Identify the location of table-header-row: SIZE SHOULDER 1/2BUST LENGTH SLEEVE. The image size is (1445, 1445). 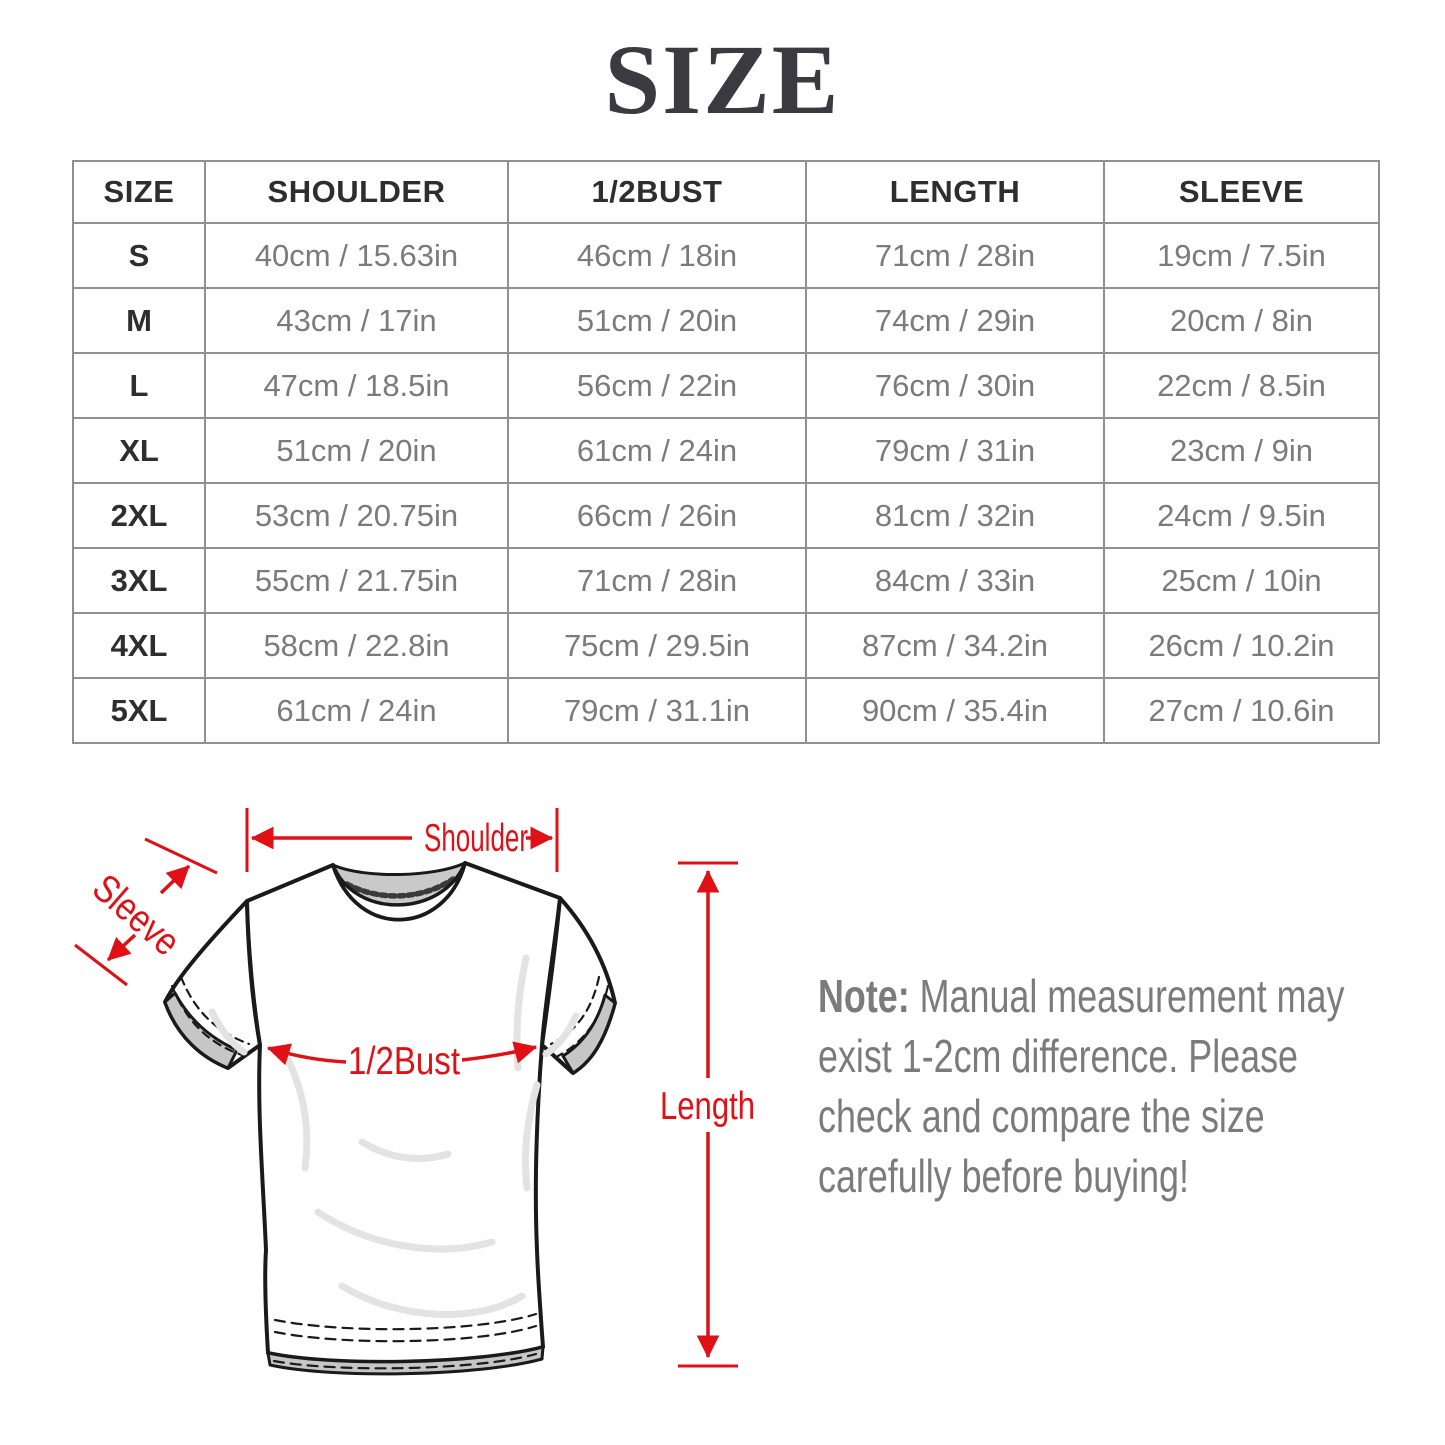
(726, 192).